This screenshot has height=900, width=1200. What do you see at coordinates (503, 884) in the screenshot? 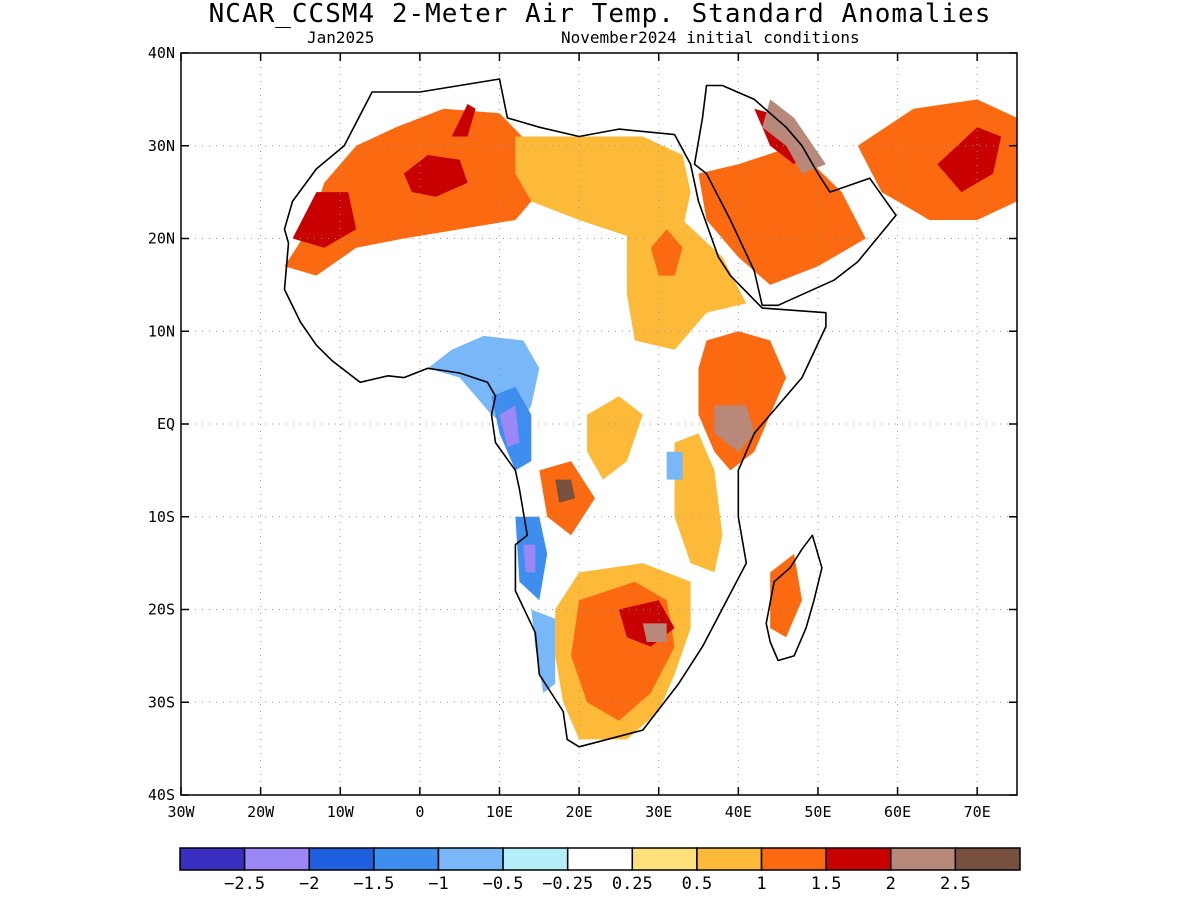
I see `colorbar-label: −0.5` at bounding box center [503, 884].